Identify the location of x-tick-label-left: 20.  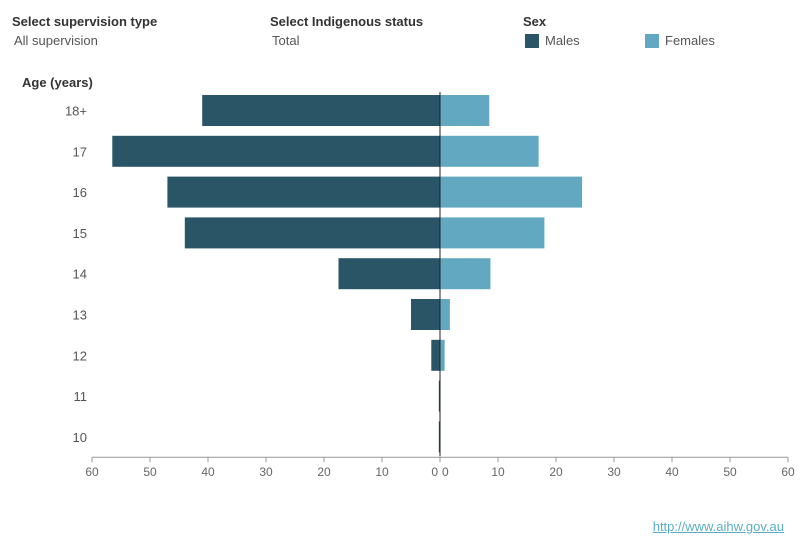
(324, 472).